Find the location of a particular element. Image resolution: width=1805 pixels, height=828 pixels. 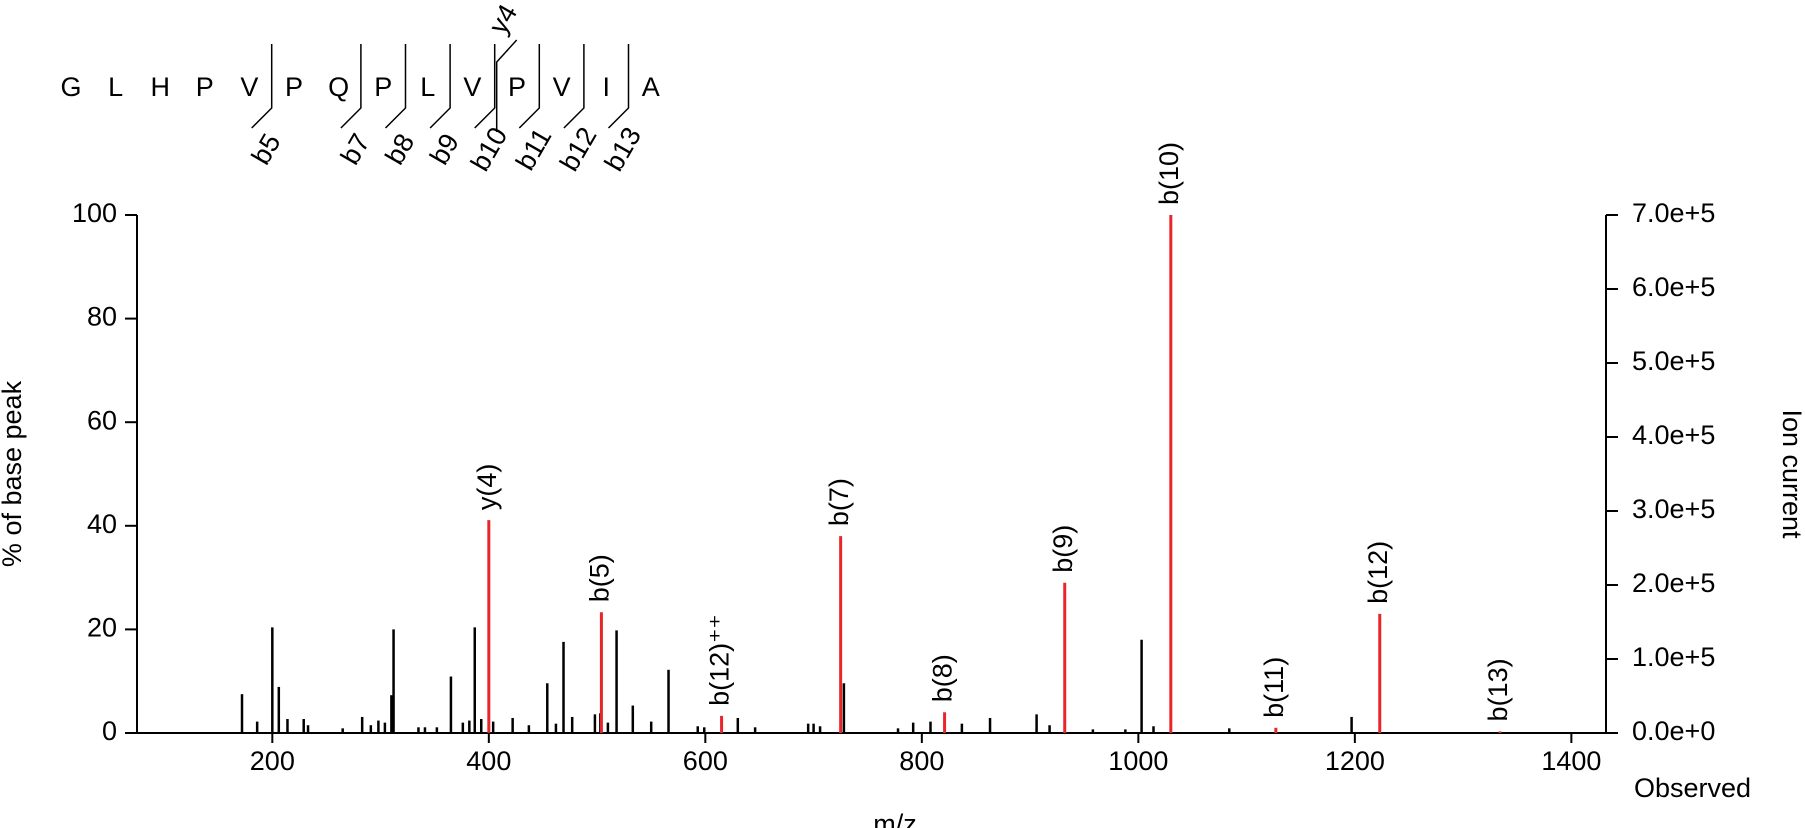

y2-tick-label: 7.0e+5 is located at coordinates (1673, 213).